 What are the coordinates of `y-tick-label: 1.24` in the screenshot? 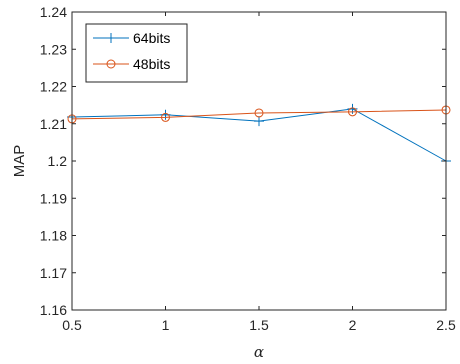 It's located at (53, 12).